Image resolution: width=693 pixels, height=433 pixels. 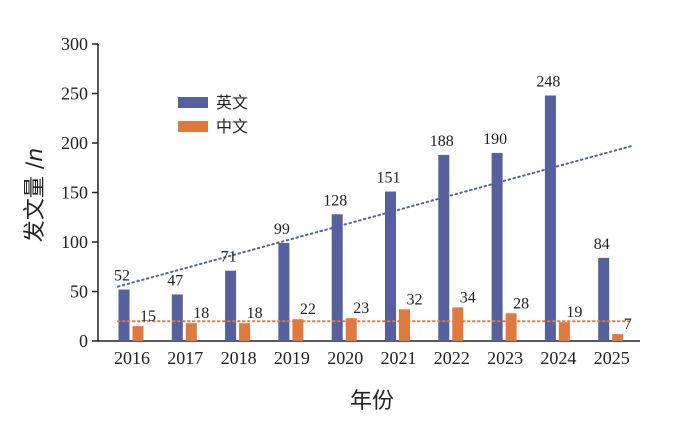 I want to click on data-label-english: 151, so click(x=389, y=178).